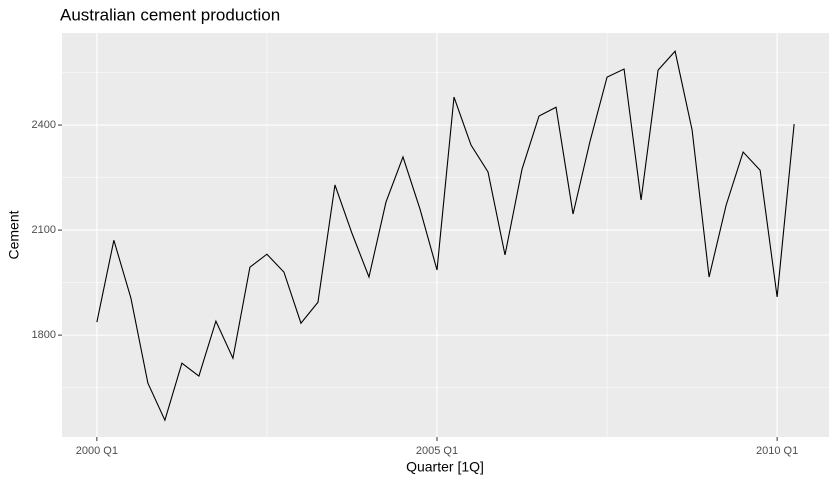 The height and width of the screenshot is (483, 838). Describe the element at coordinates (44, 230) in the screenshot. I see `y-tick-label: 2100` at that location.